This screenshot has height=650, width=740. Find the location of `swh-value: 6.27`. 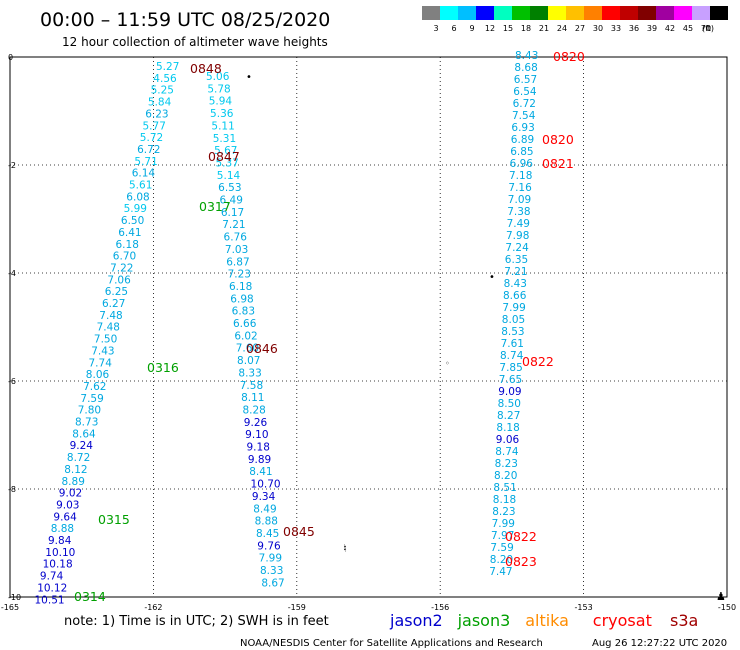

swh-value: 6.27 is located at coordinates (113, 304).